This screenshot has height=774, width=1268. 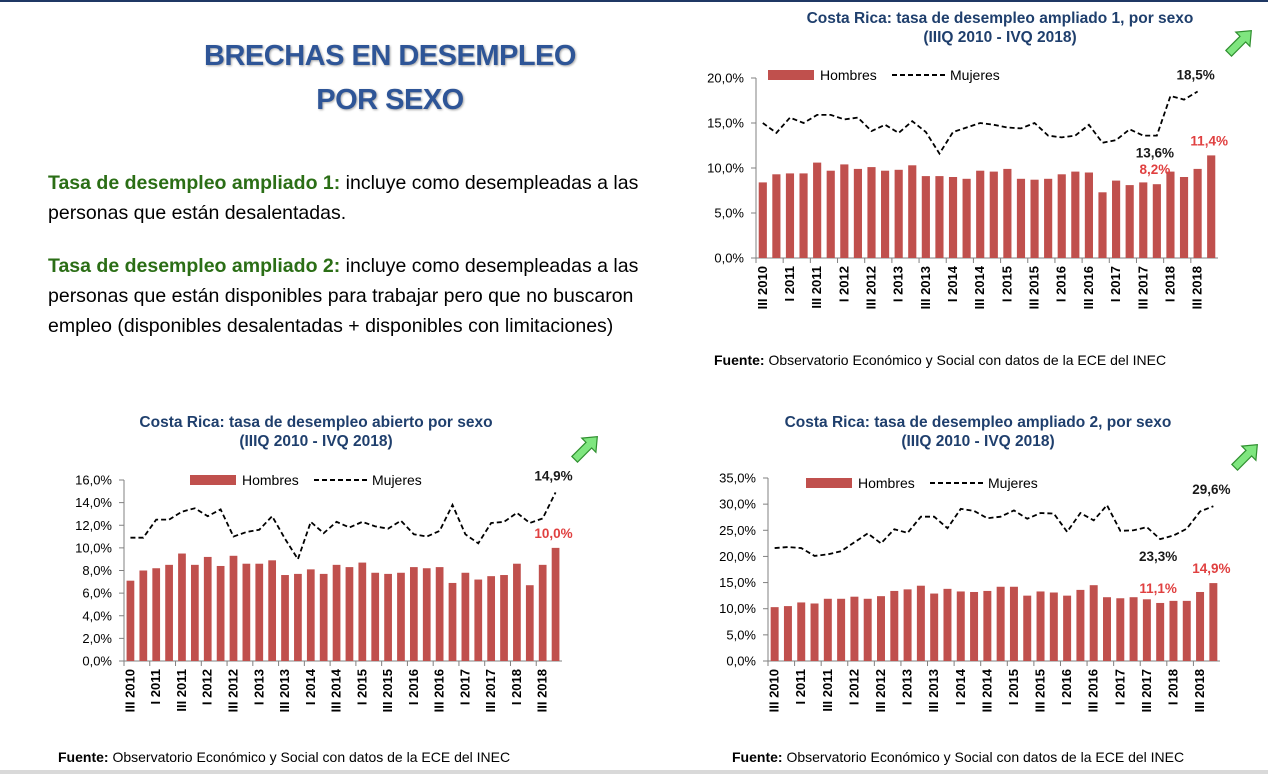 I want to click on y-tick-label: 5,0%, so click(x=741, y=634).